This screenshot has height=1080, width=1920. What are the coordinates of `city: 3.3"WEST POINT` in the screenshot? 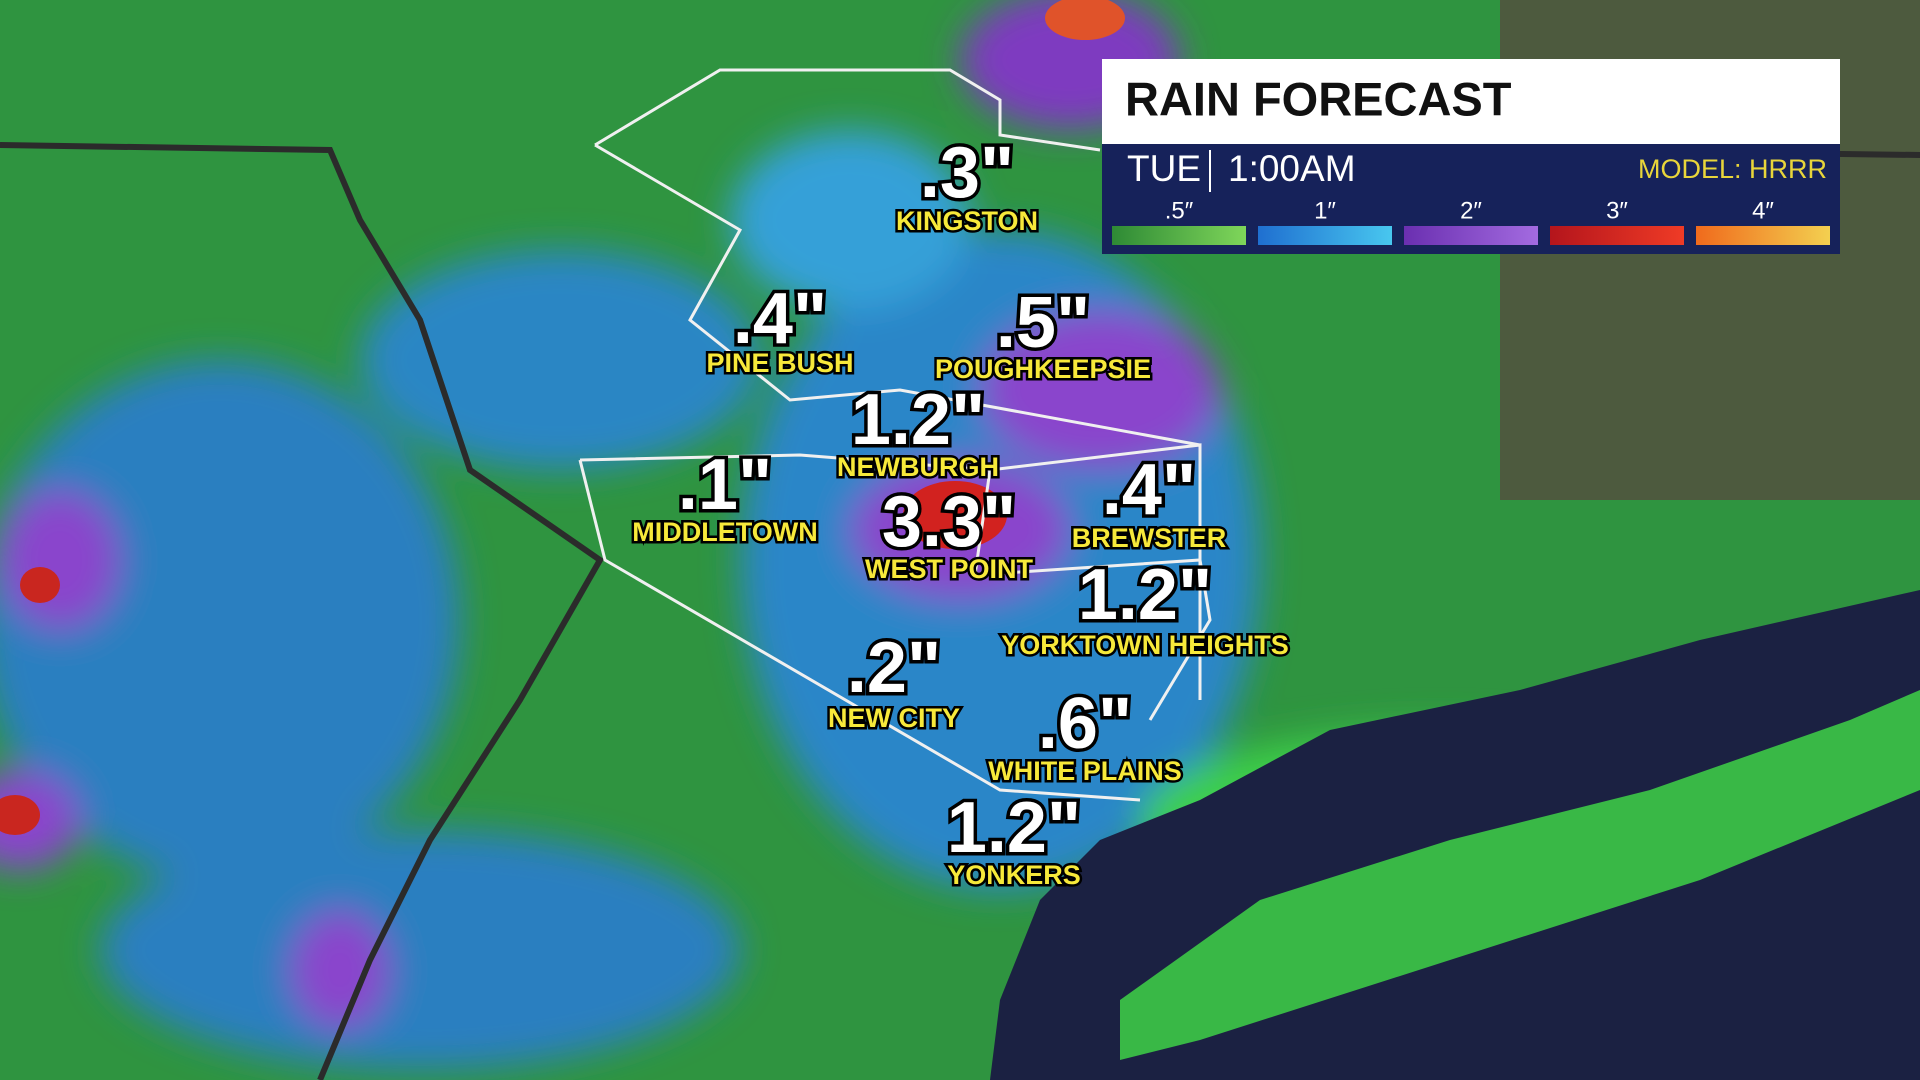 It's located at (950, 533).